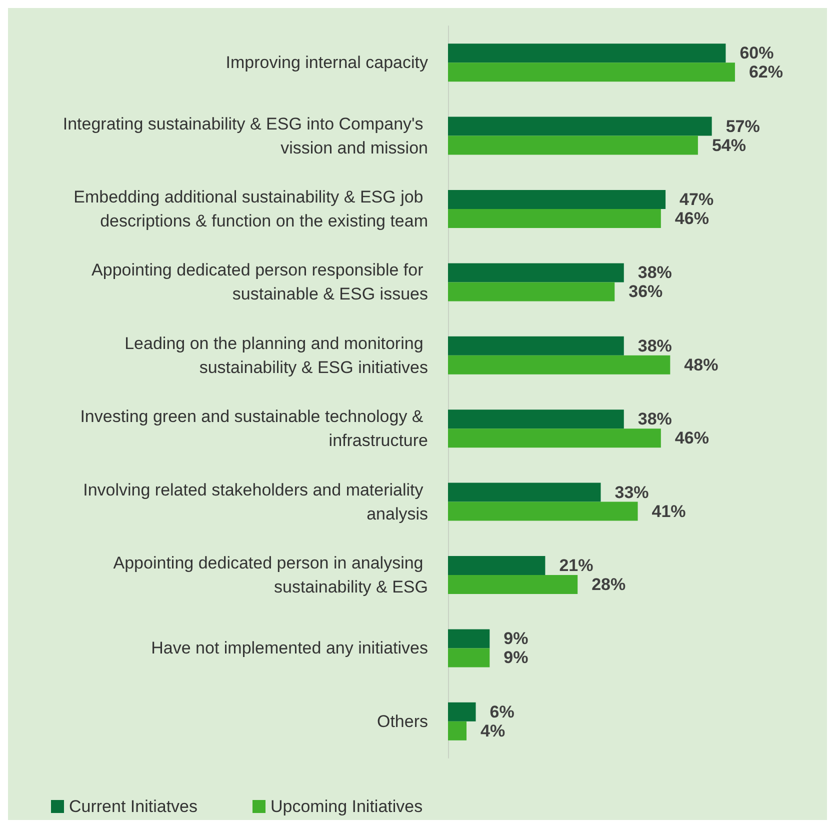  I want to click on y-tick-label: Appointing dedicated person responsible for sustainable & ESG issues, so click(260, 282).